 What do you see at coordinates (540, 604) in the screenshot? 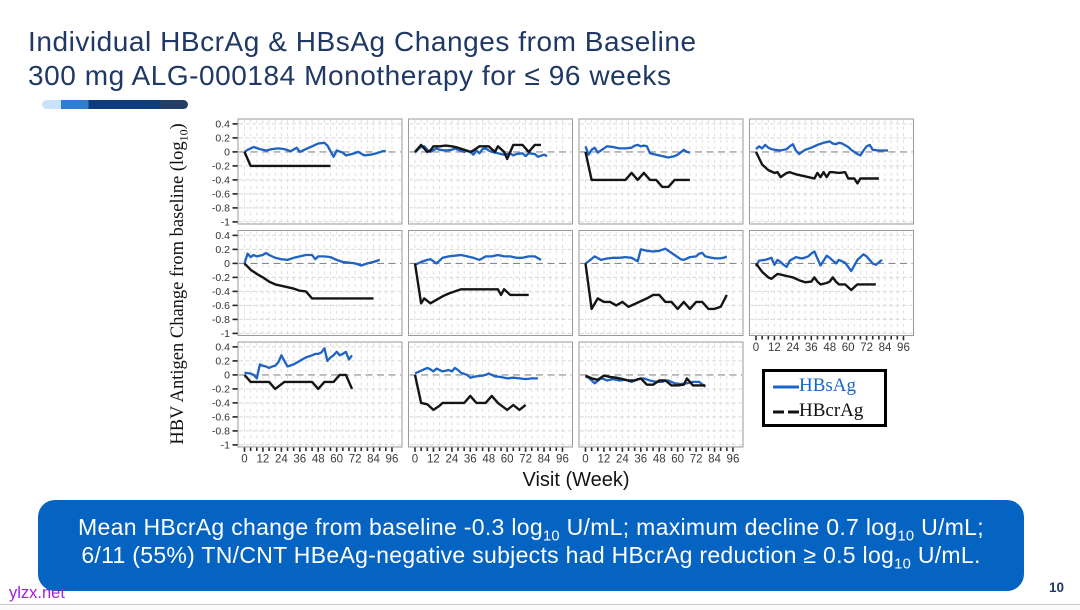
I see `footer-divider-line` at bounding box center [540, 604].